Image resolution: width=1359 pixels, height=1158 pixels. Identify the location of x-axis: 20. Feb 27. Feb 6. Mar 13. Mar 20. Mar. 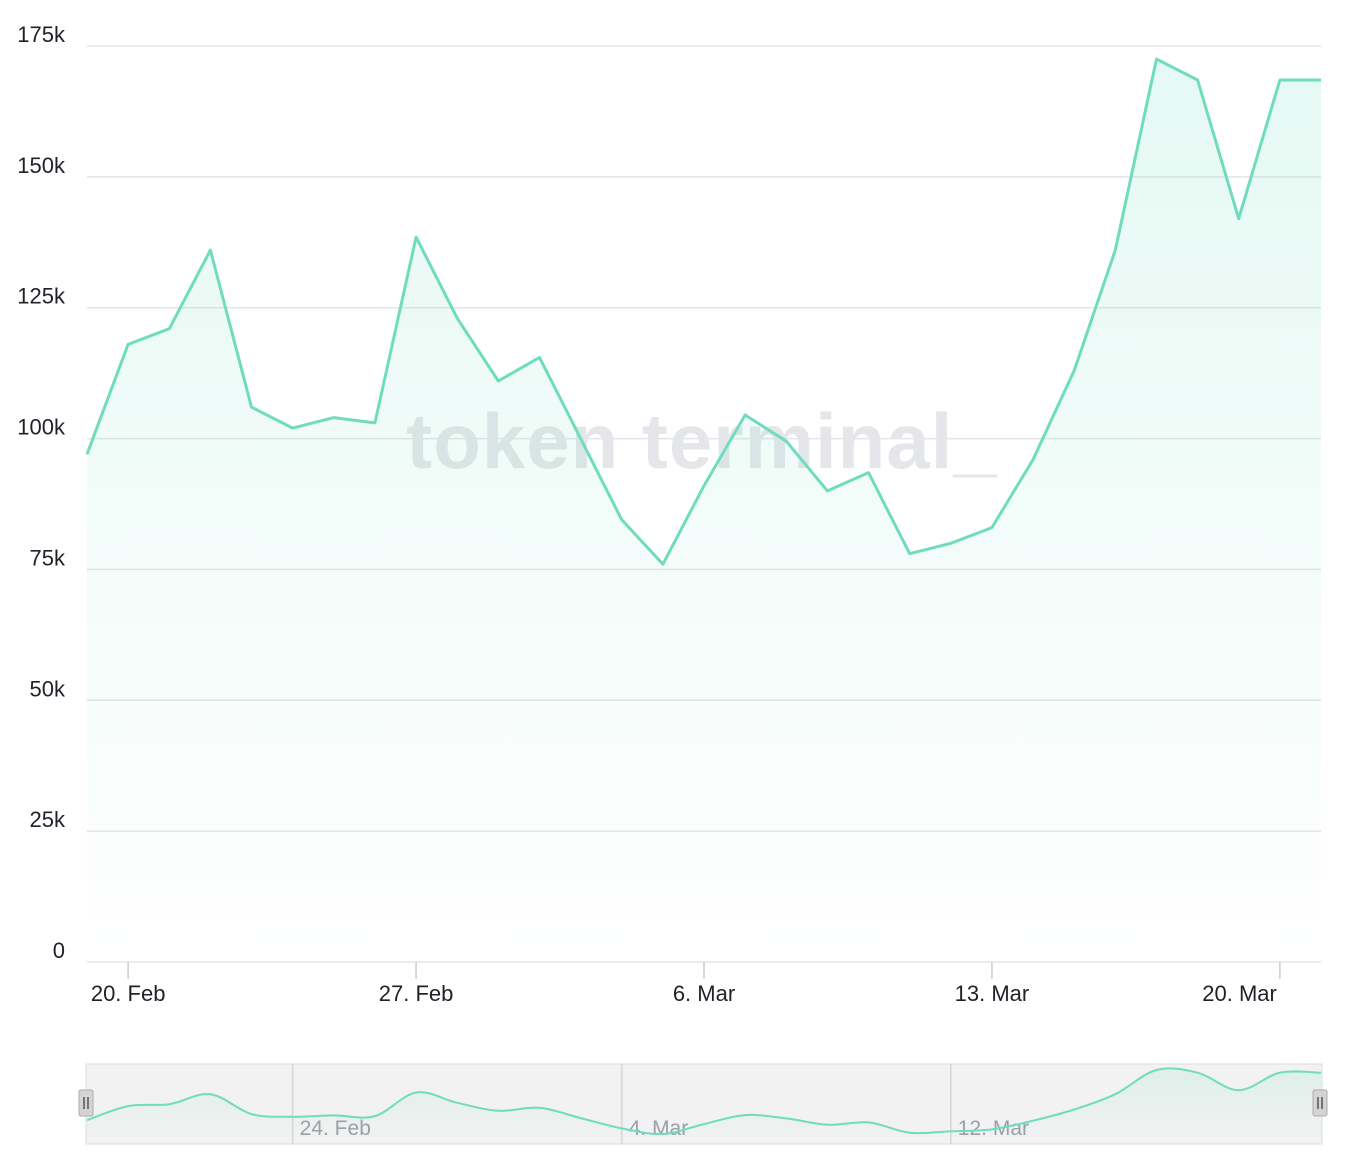
(686, 984).